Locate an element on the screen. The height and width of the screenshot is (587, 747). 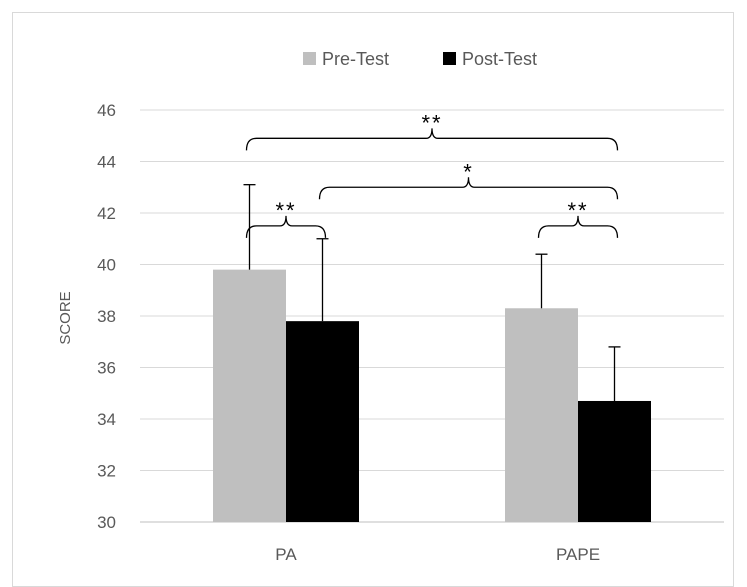
y-tick-label: 44 is located at coordinates (106, 162).